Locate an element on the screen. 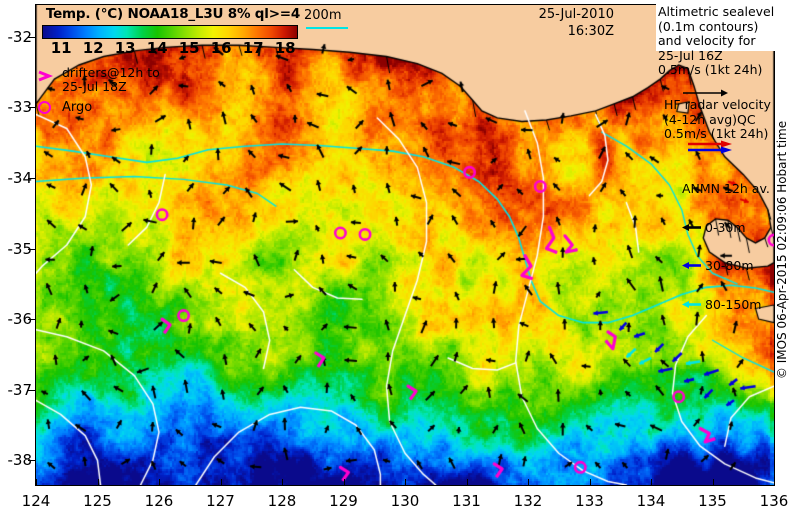 Image resolution: width=800 pixels, height=520 pixels. x-axis-tick-label: 125 is located at coordinates (97, 501).